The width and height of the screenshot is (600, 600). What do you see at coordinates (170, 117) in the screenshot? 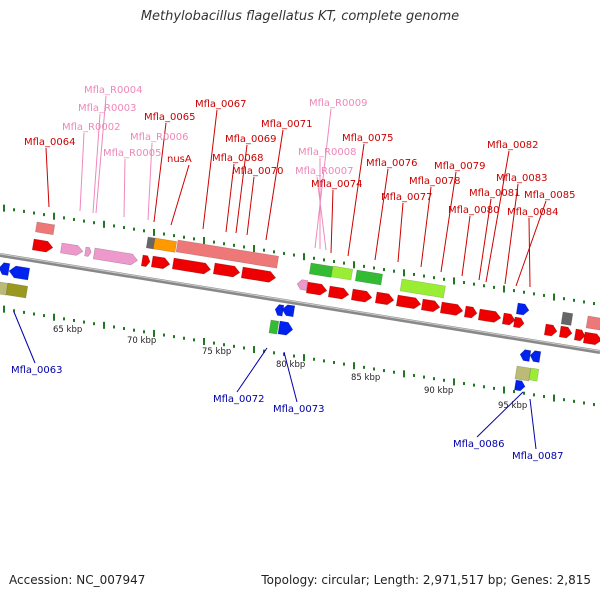
I see `gene-label: Mfla_0065` at bounding box center [170, 117].